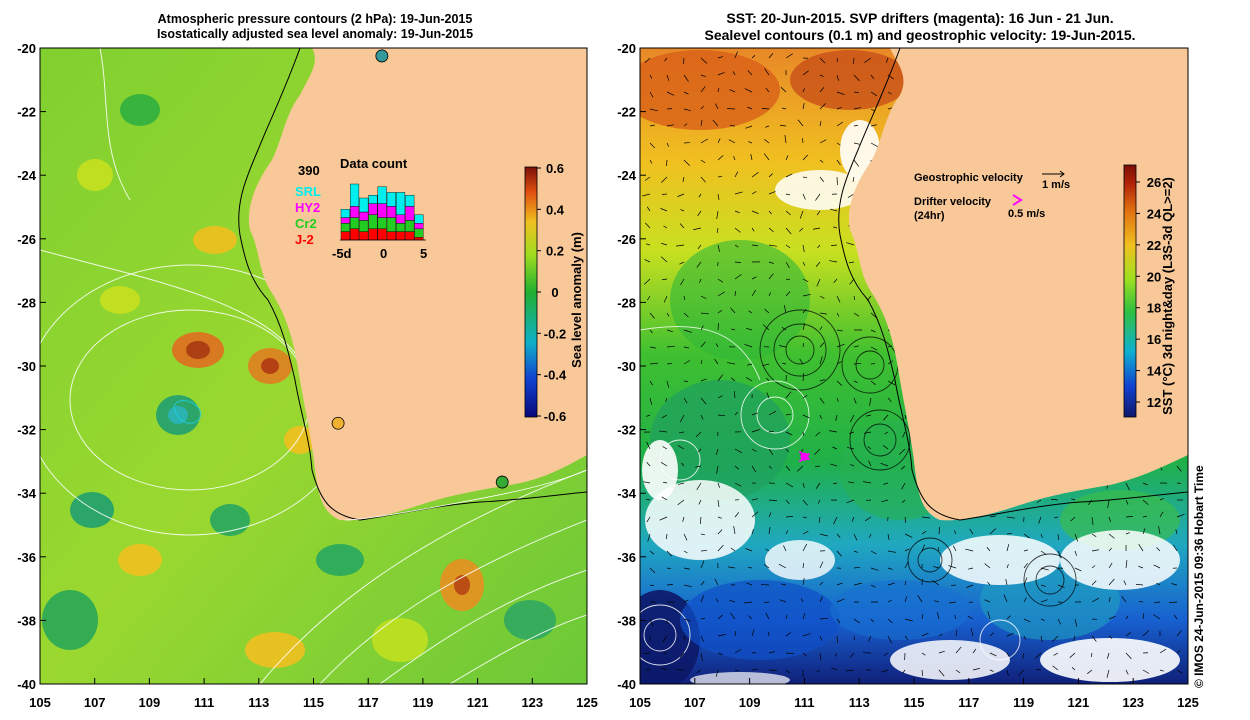 This screenshot has width=1250, height=720. I want to click on colorbar-tick-label: 26, so click(1154, 182).